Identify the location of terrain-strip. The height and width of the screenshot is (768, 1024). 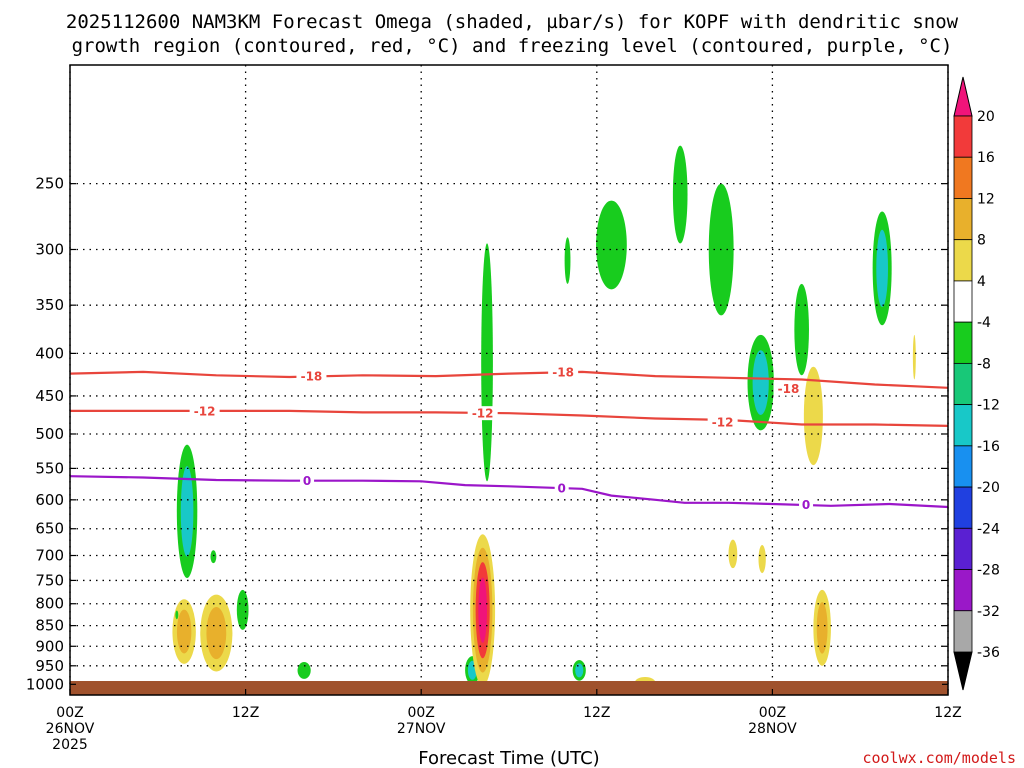
(509, 688).